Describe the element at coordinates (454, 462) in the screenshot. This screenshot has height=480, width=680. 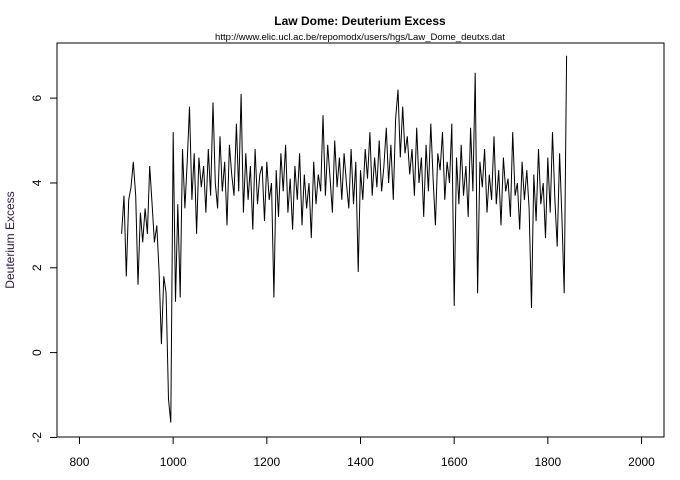
I see `x-tick-label: 1600` at that location.